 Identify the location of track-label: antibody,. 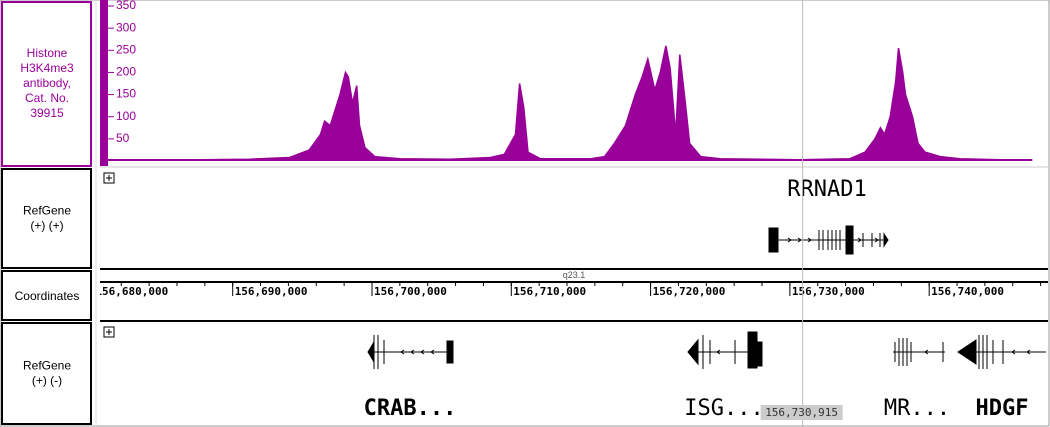
(47, 83).